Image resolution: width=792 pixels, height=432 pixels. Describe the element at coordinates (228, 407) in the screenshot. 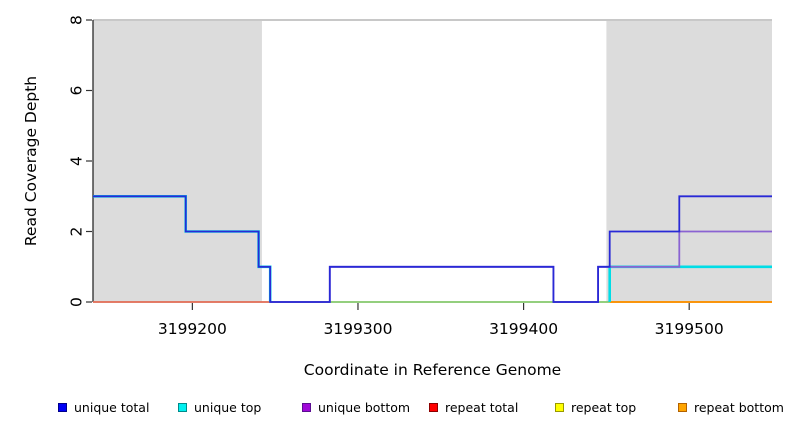

I see `legend-label: unique top` at that location.